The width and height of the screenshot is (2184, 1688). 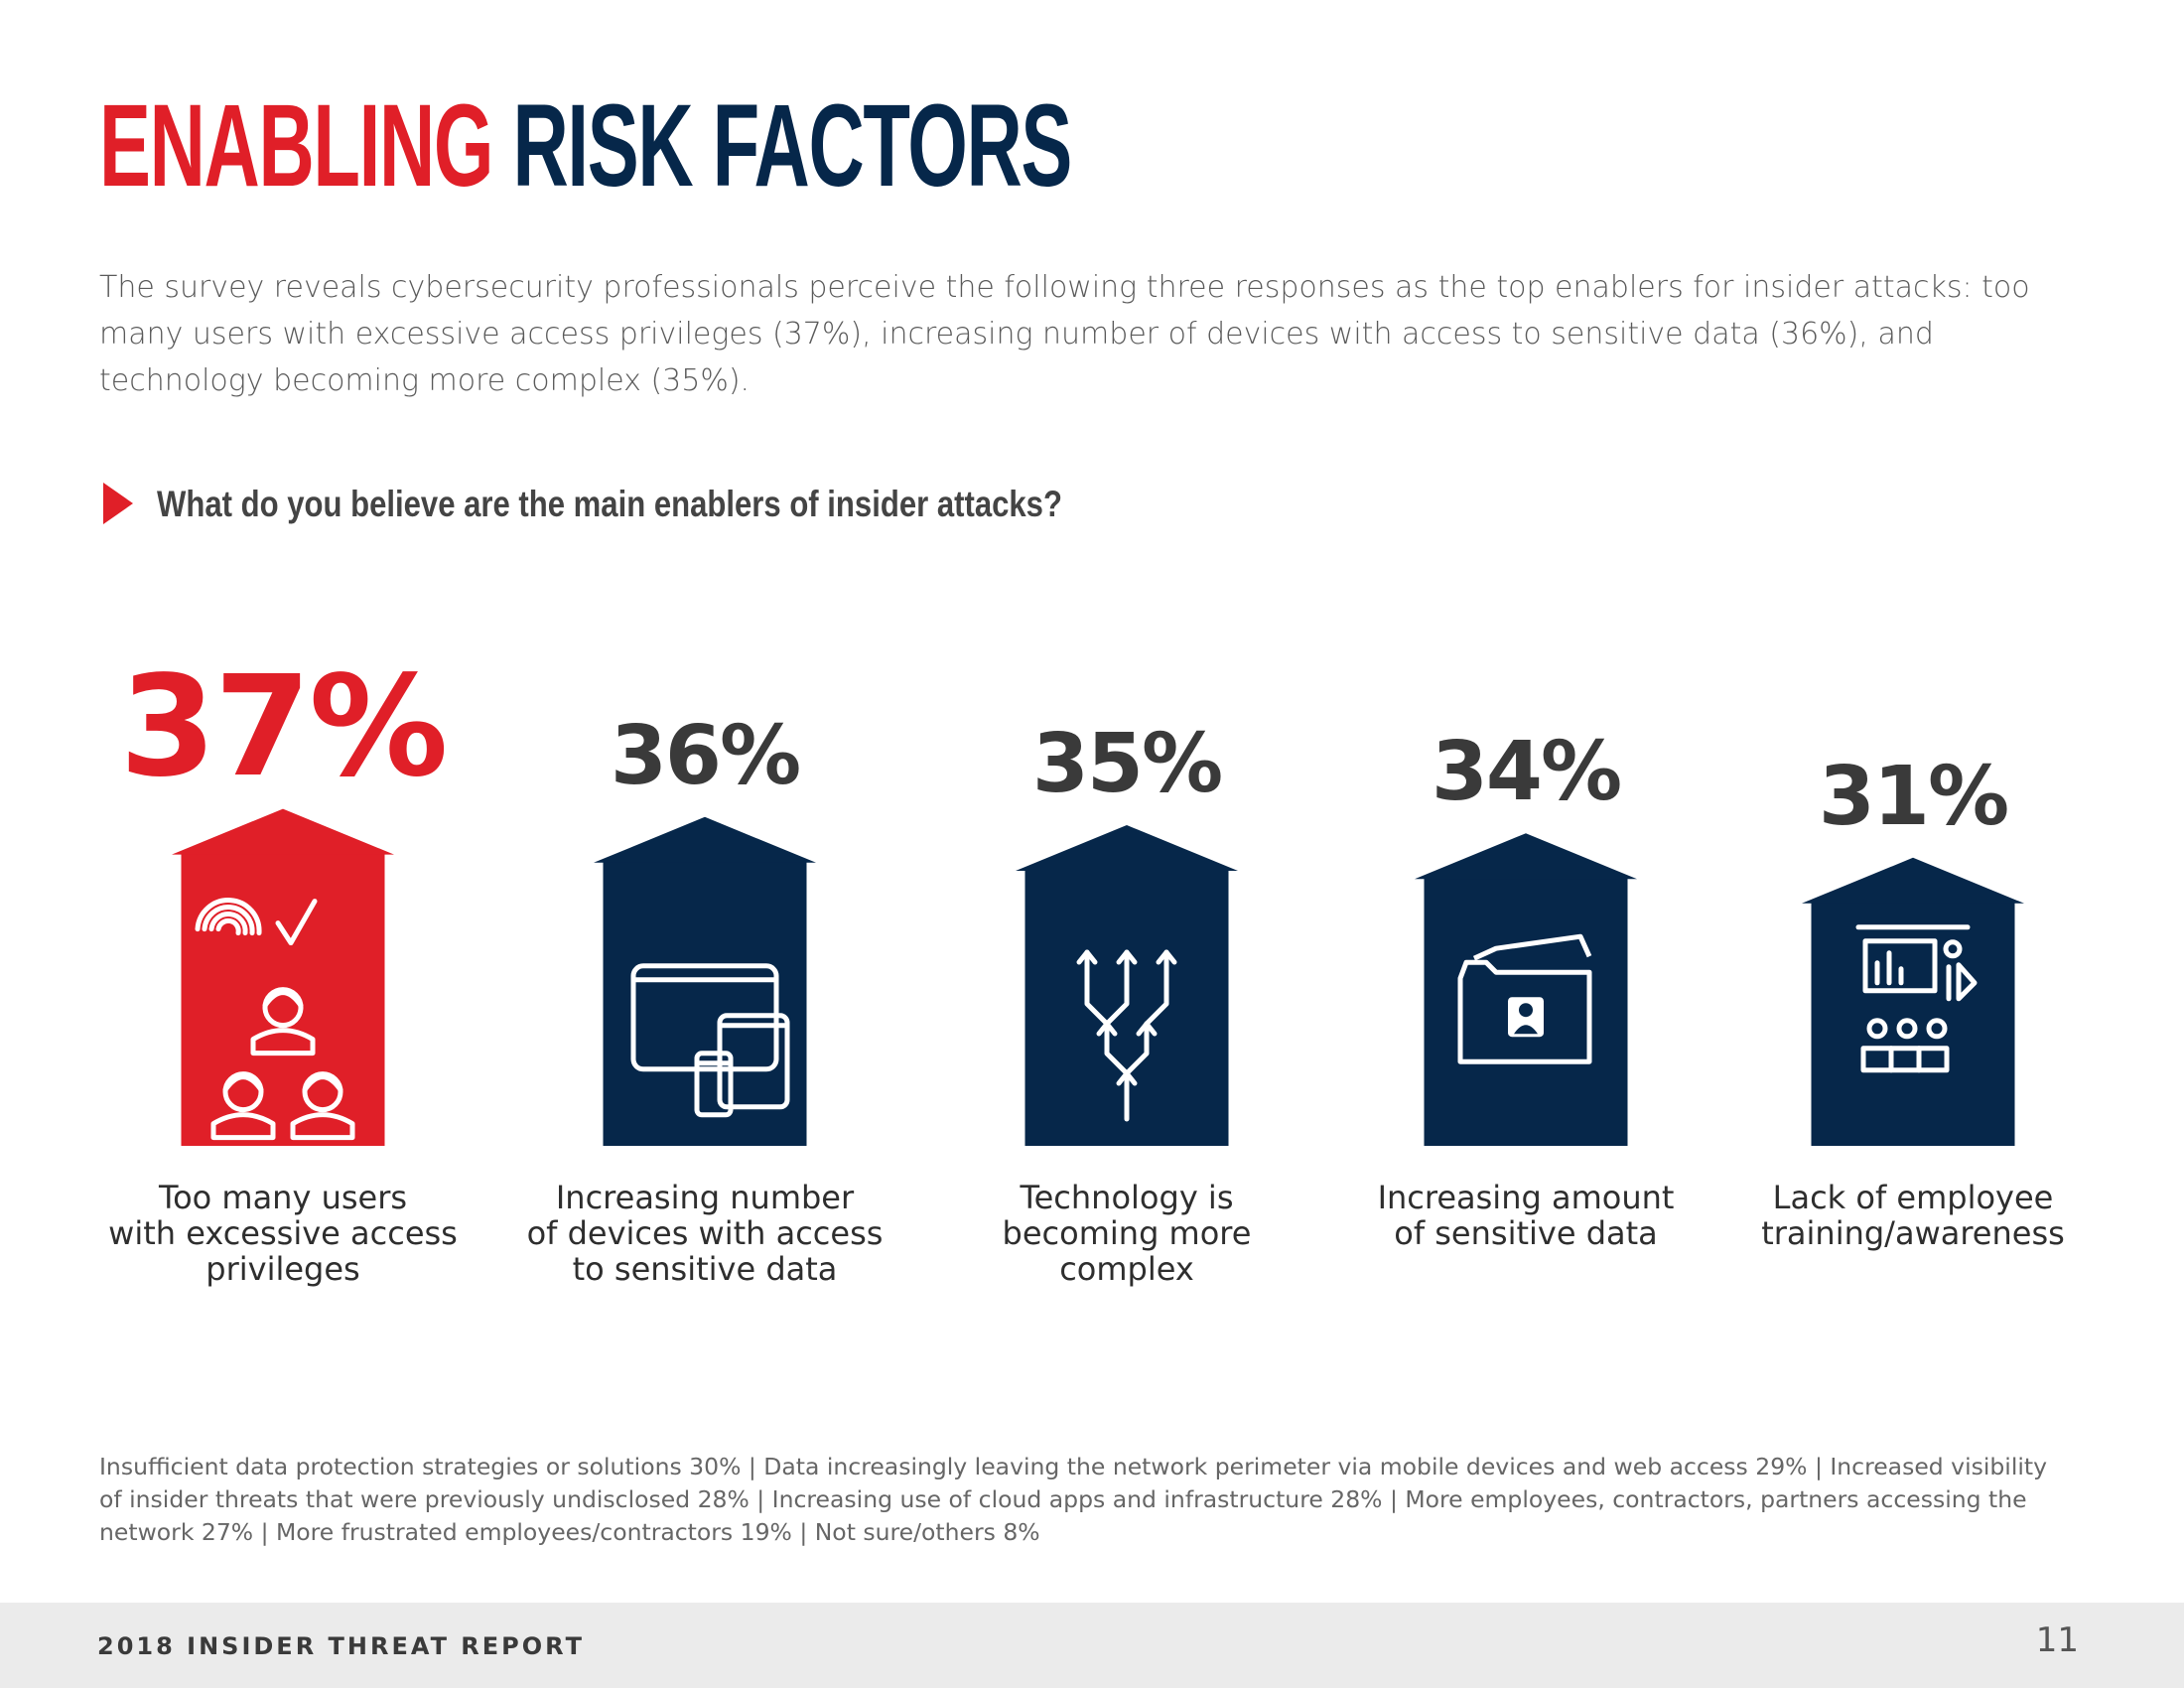 I want to click on category-label: Increasing amount of sensitive data, so click(x=1525, y=1215).